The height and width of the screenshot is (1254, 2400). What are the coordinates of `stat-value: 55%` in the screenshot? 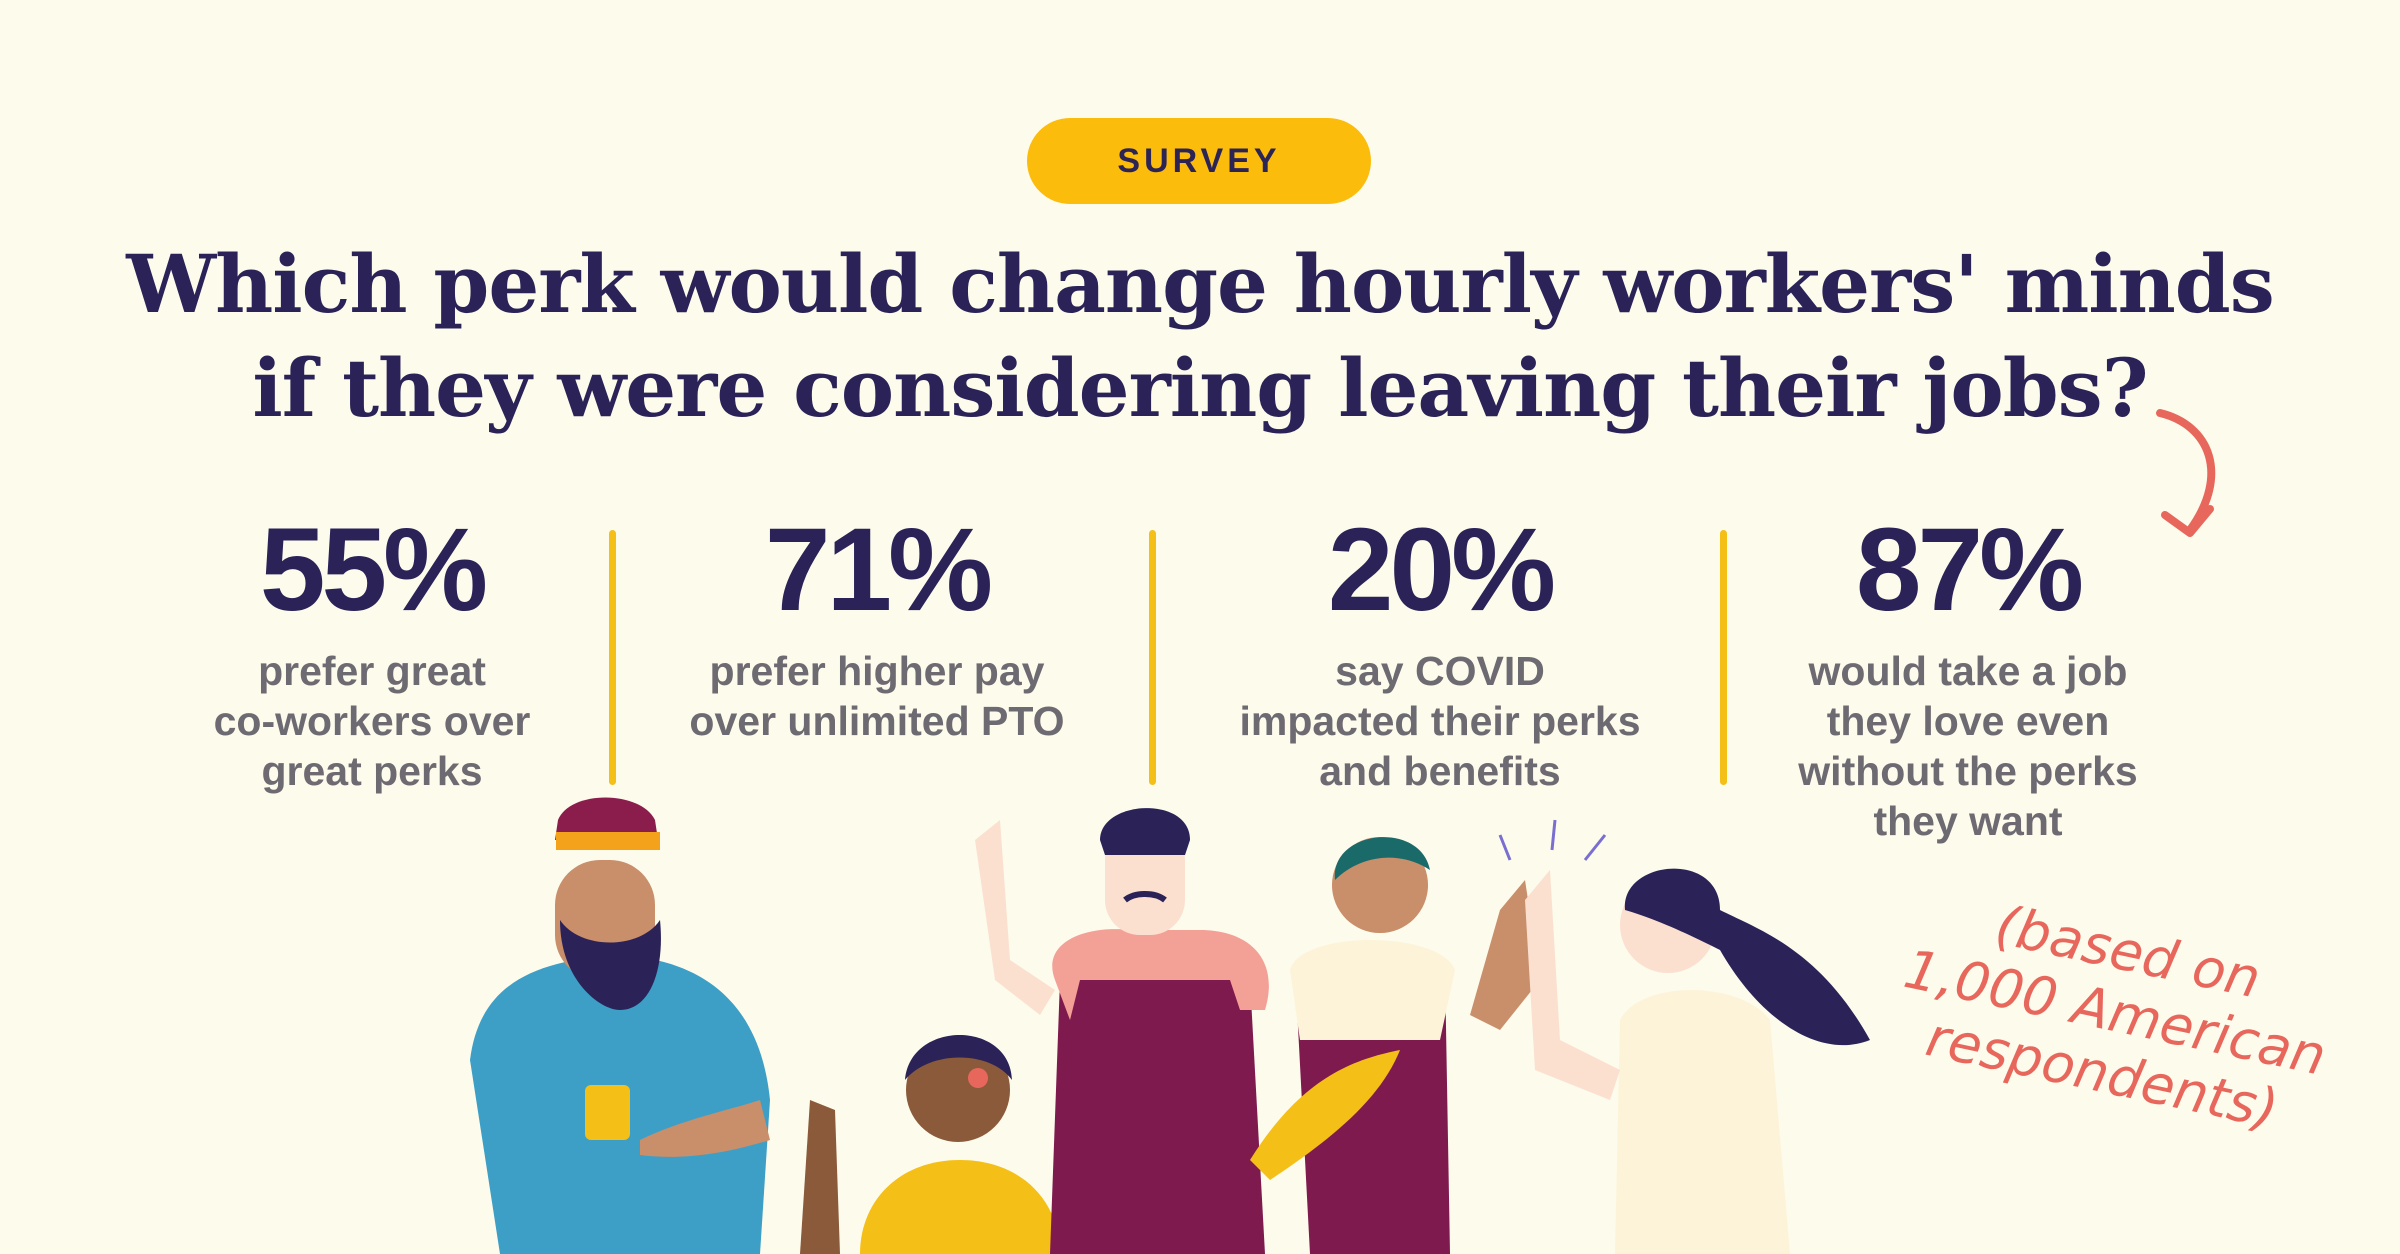 It's located at (373, 570).